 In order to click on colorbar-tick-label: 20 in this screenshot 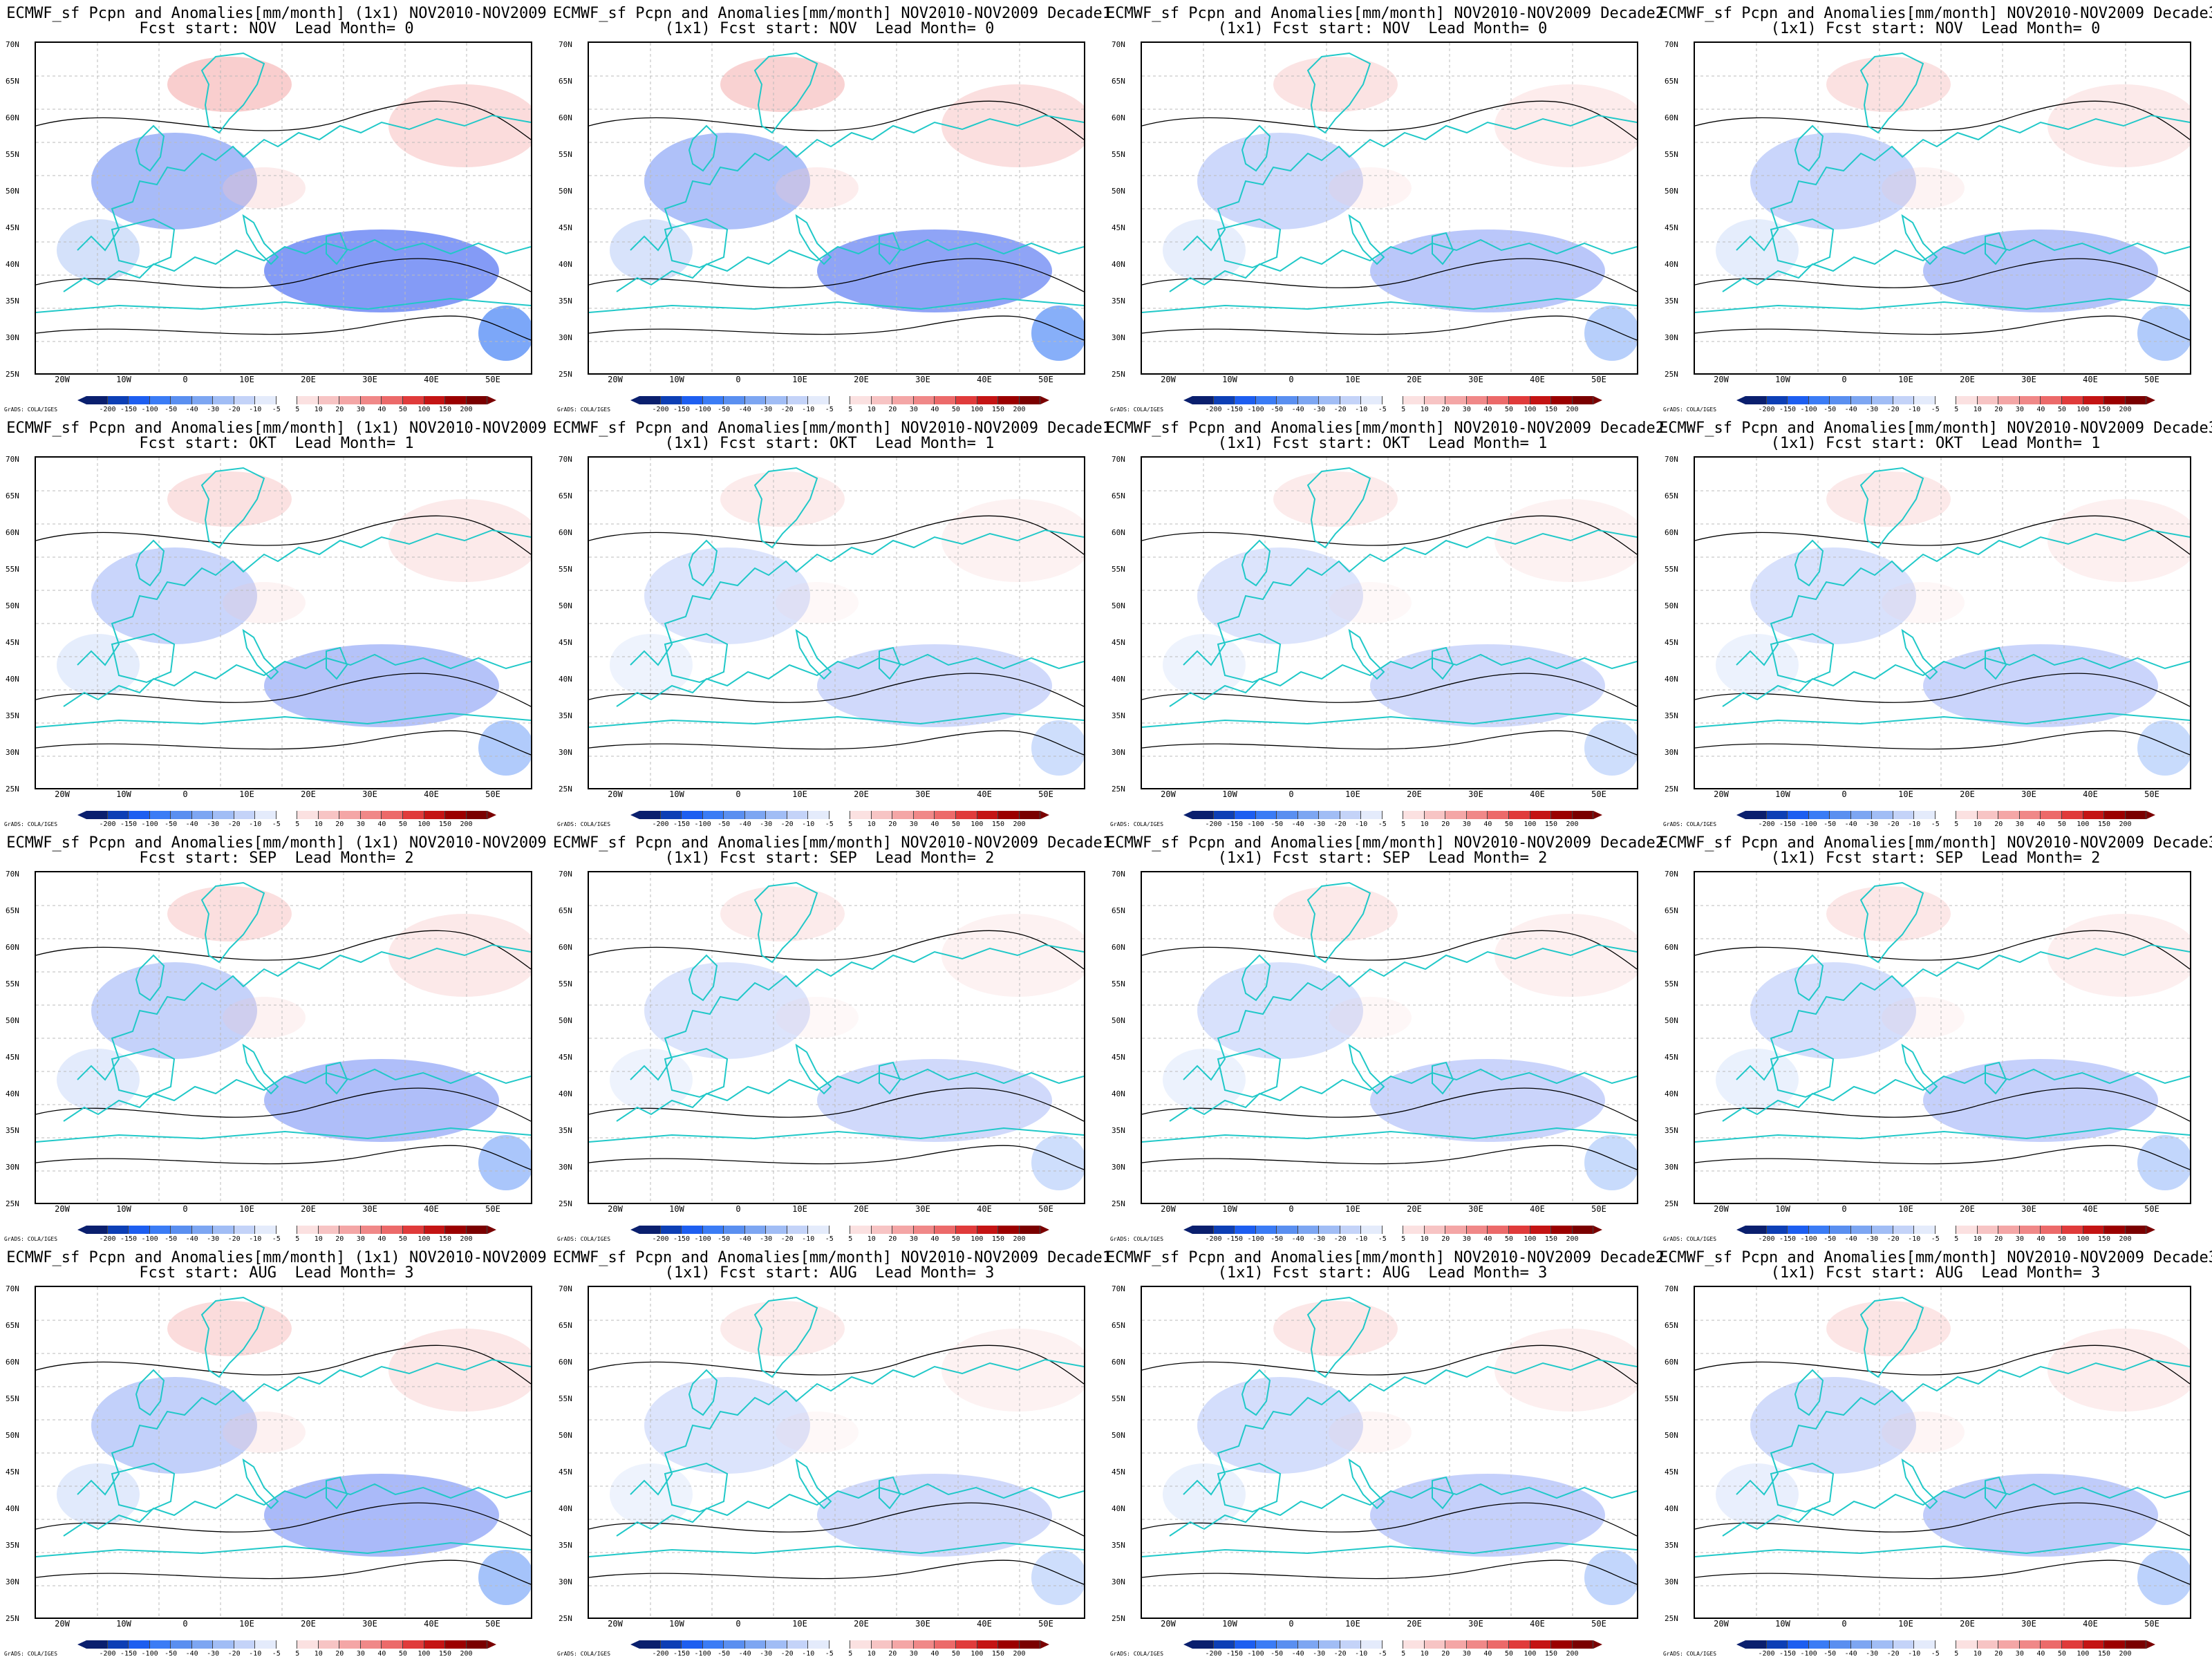, I will do `click(1999, 1239)`.